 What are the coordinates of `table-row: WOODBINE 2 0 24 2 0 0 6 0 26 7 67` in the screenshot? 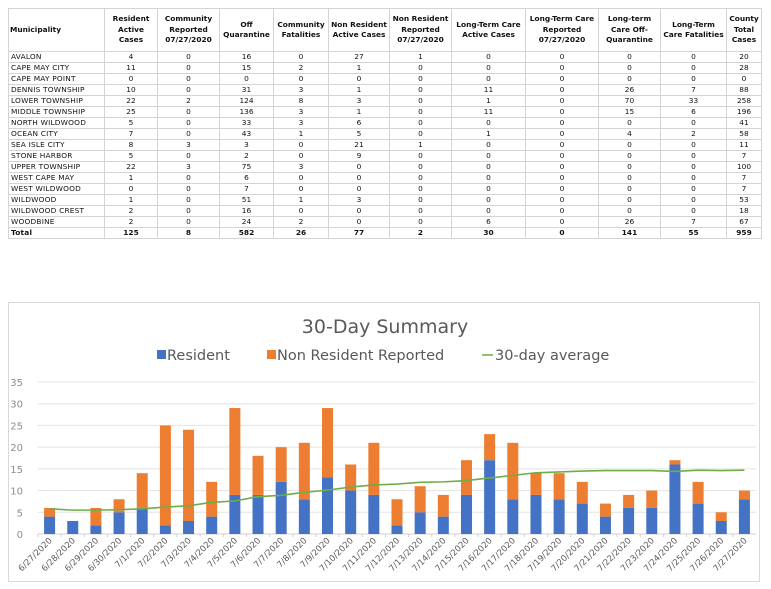 It's located at (385, 222).